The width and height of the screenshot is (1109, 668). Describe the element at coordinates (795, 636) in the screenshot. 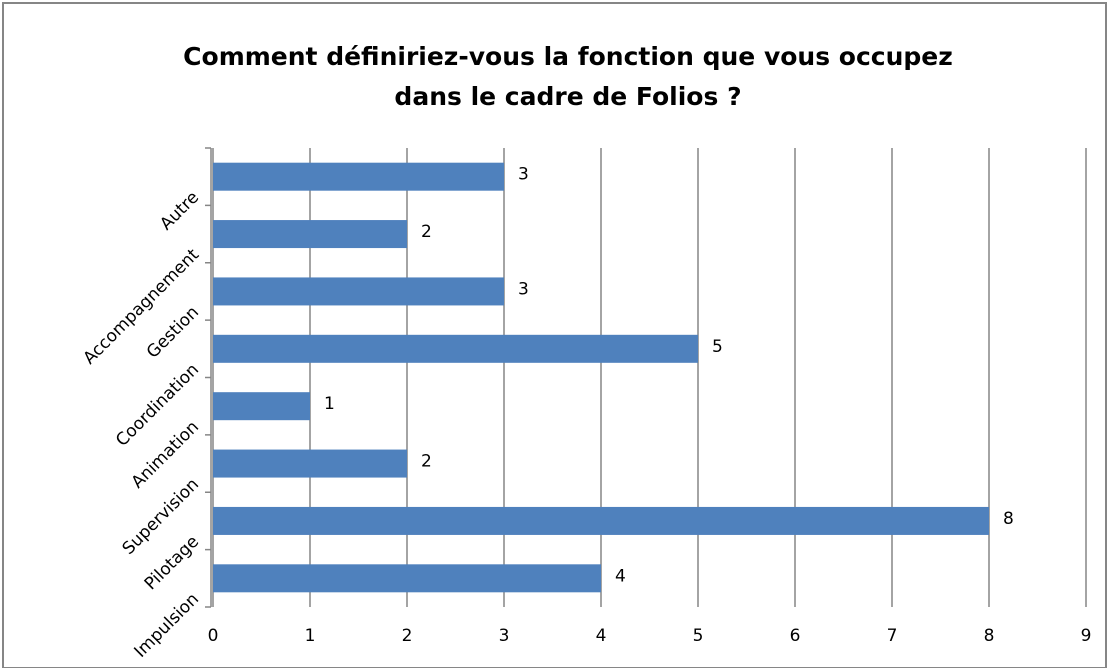

I see `x-tick-label: 6` at that location.